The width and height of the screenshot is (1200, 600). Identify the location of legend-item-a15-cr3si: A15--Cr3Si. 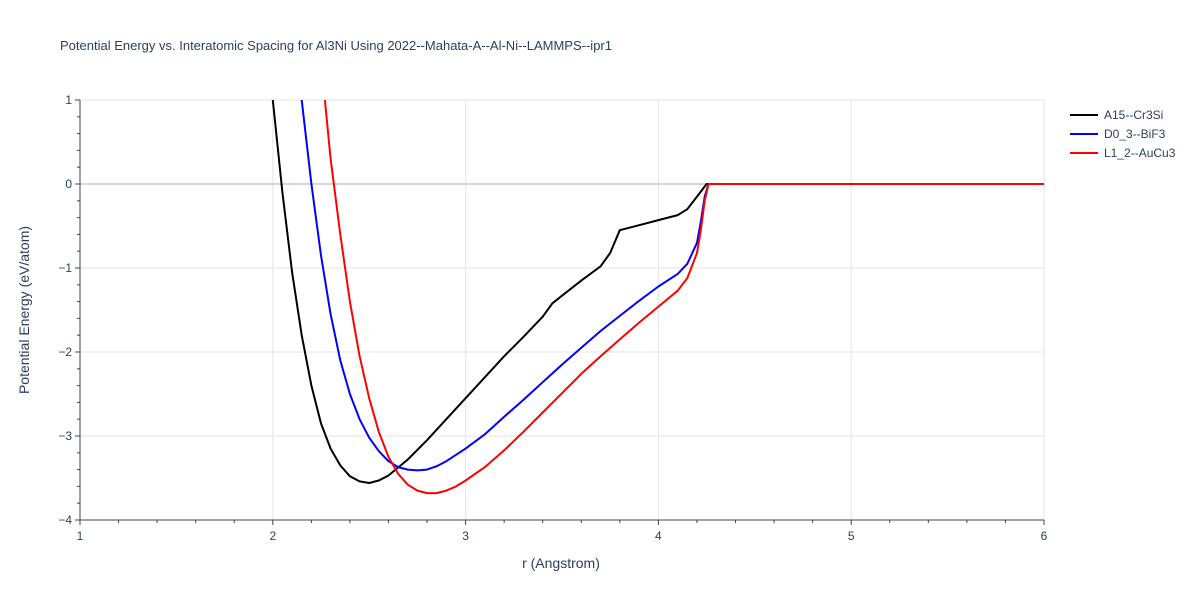
(1116, 115).